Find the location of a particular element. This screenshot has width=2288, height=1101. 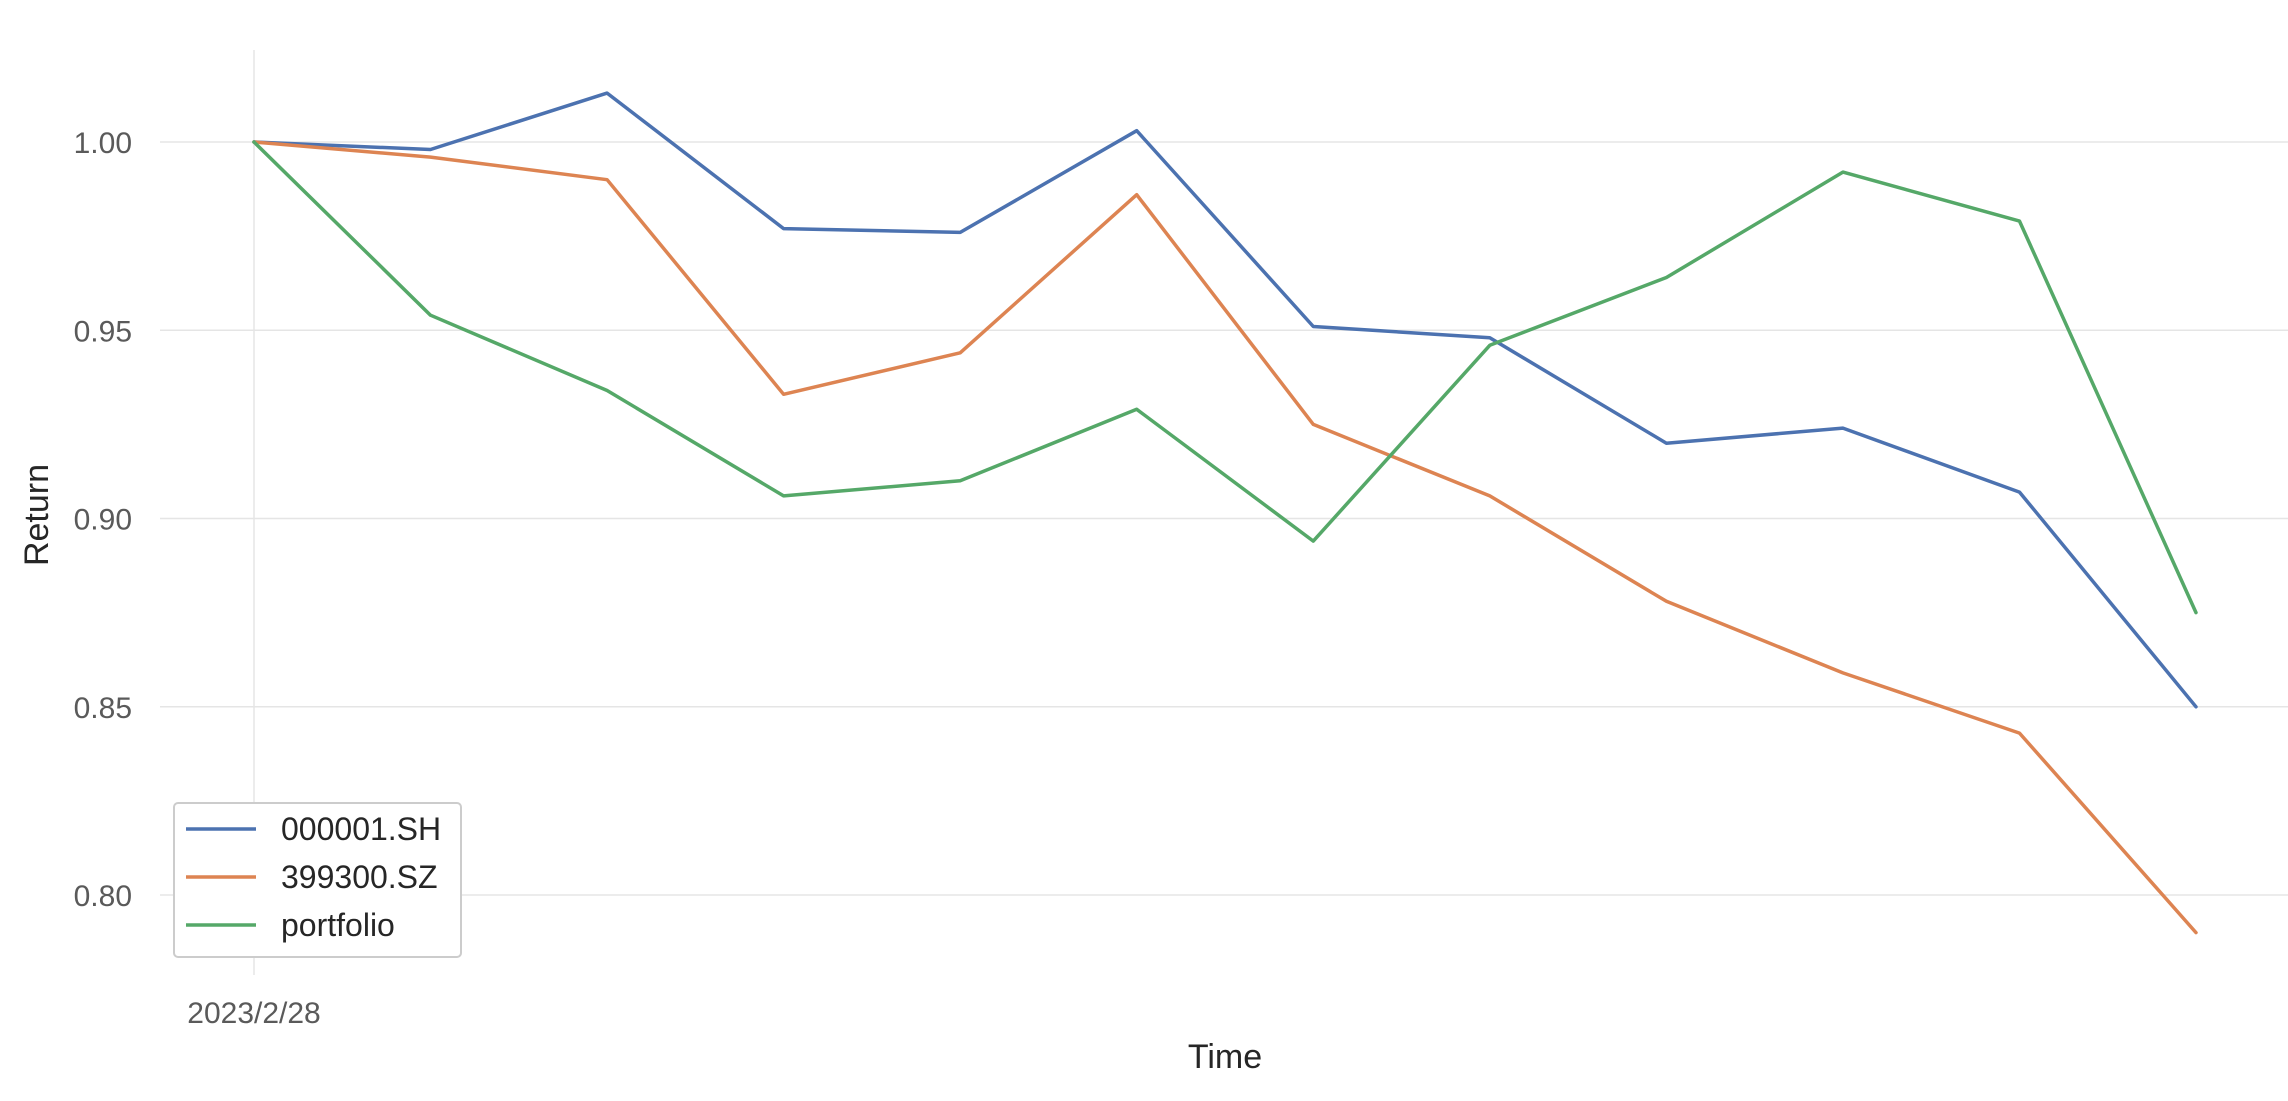

legend-label: 399300.SZ is located at coordinates (359, 877).